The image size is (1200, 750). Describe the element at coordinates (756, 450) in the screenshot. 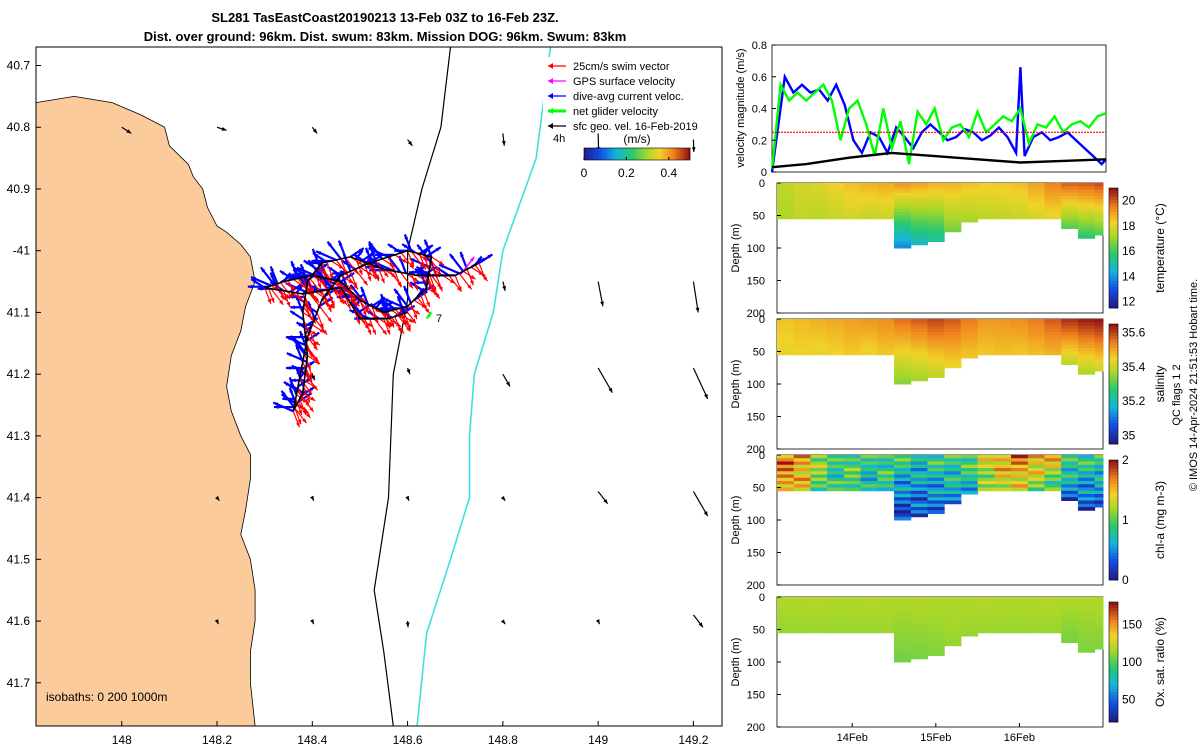

I see `section-y-tick: 200` at that location.